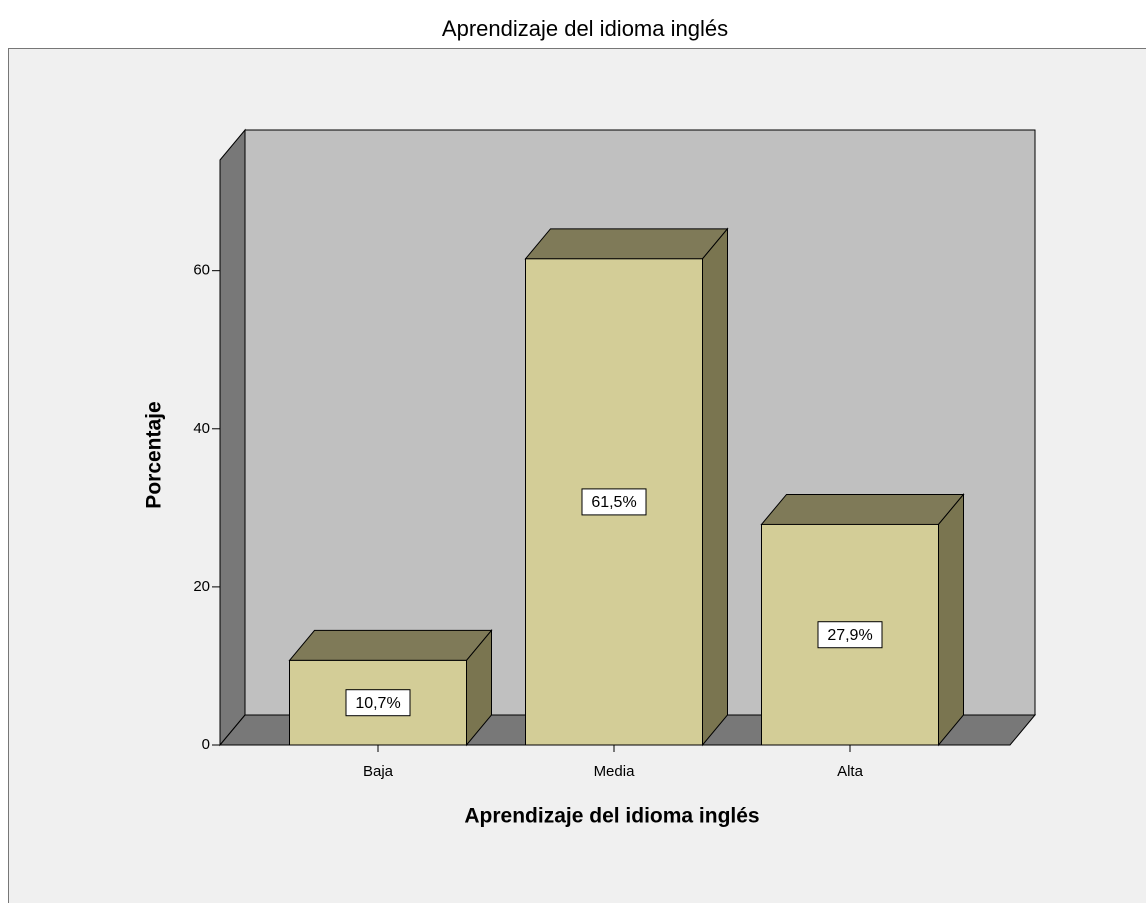 The image size is (1146, 903). Describe the element at coordinates (201, 428) in the screenshot. I see `y-tick-label: 40` at that location.